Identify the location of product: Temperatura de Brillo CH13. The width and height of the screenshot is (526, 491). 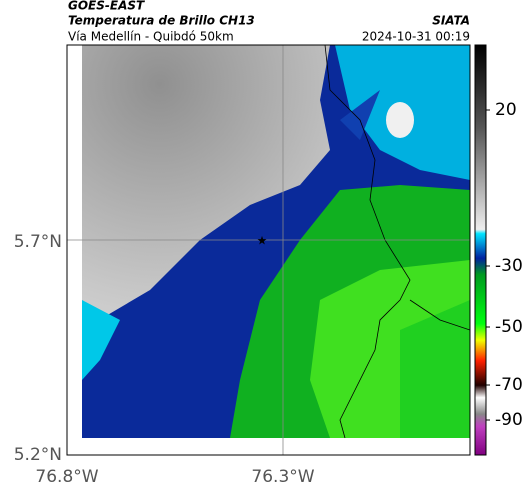
(161, 21).